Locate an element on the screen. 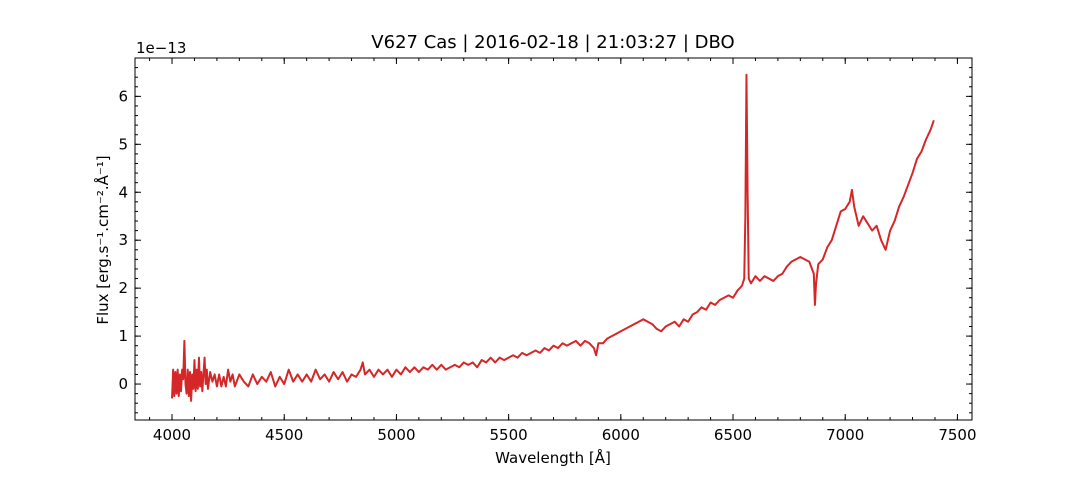 Image resolution: width=1080 pixels, height=480 pixels. y-tick-label: 5 is located at coordinates (123, 144).